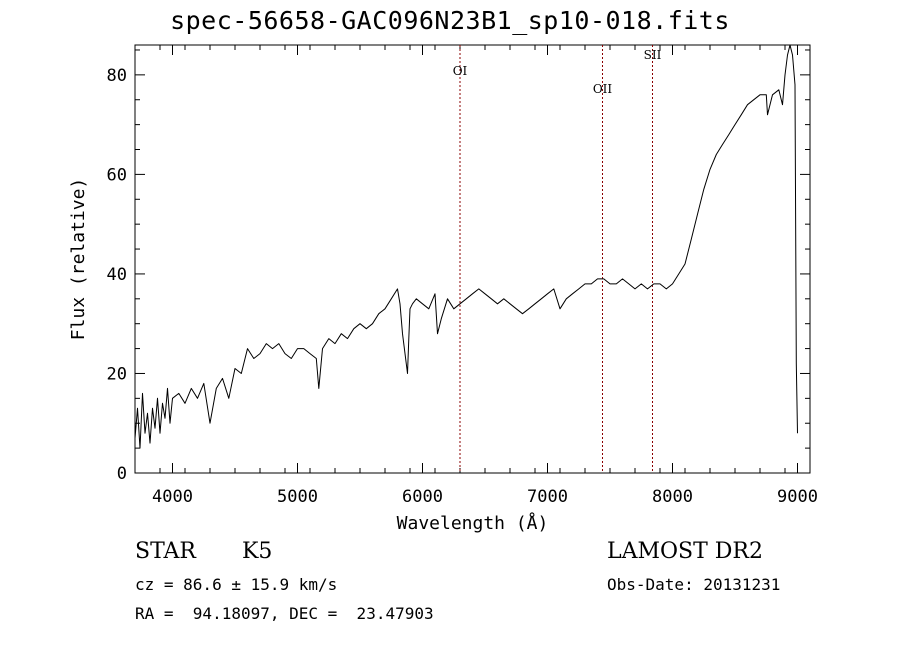 The width and height of the screenshot is (900, 649). Describe the element at coordinates (236, 584) in the screenshot. I see `redshift-velocity: cz = 86.6 ± 15.9 km/s` at that location.